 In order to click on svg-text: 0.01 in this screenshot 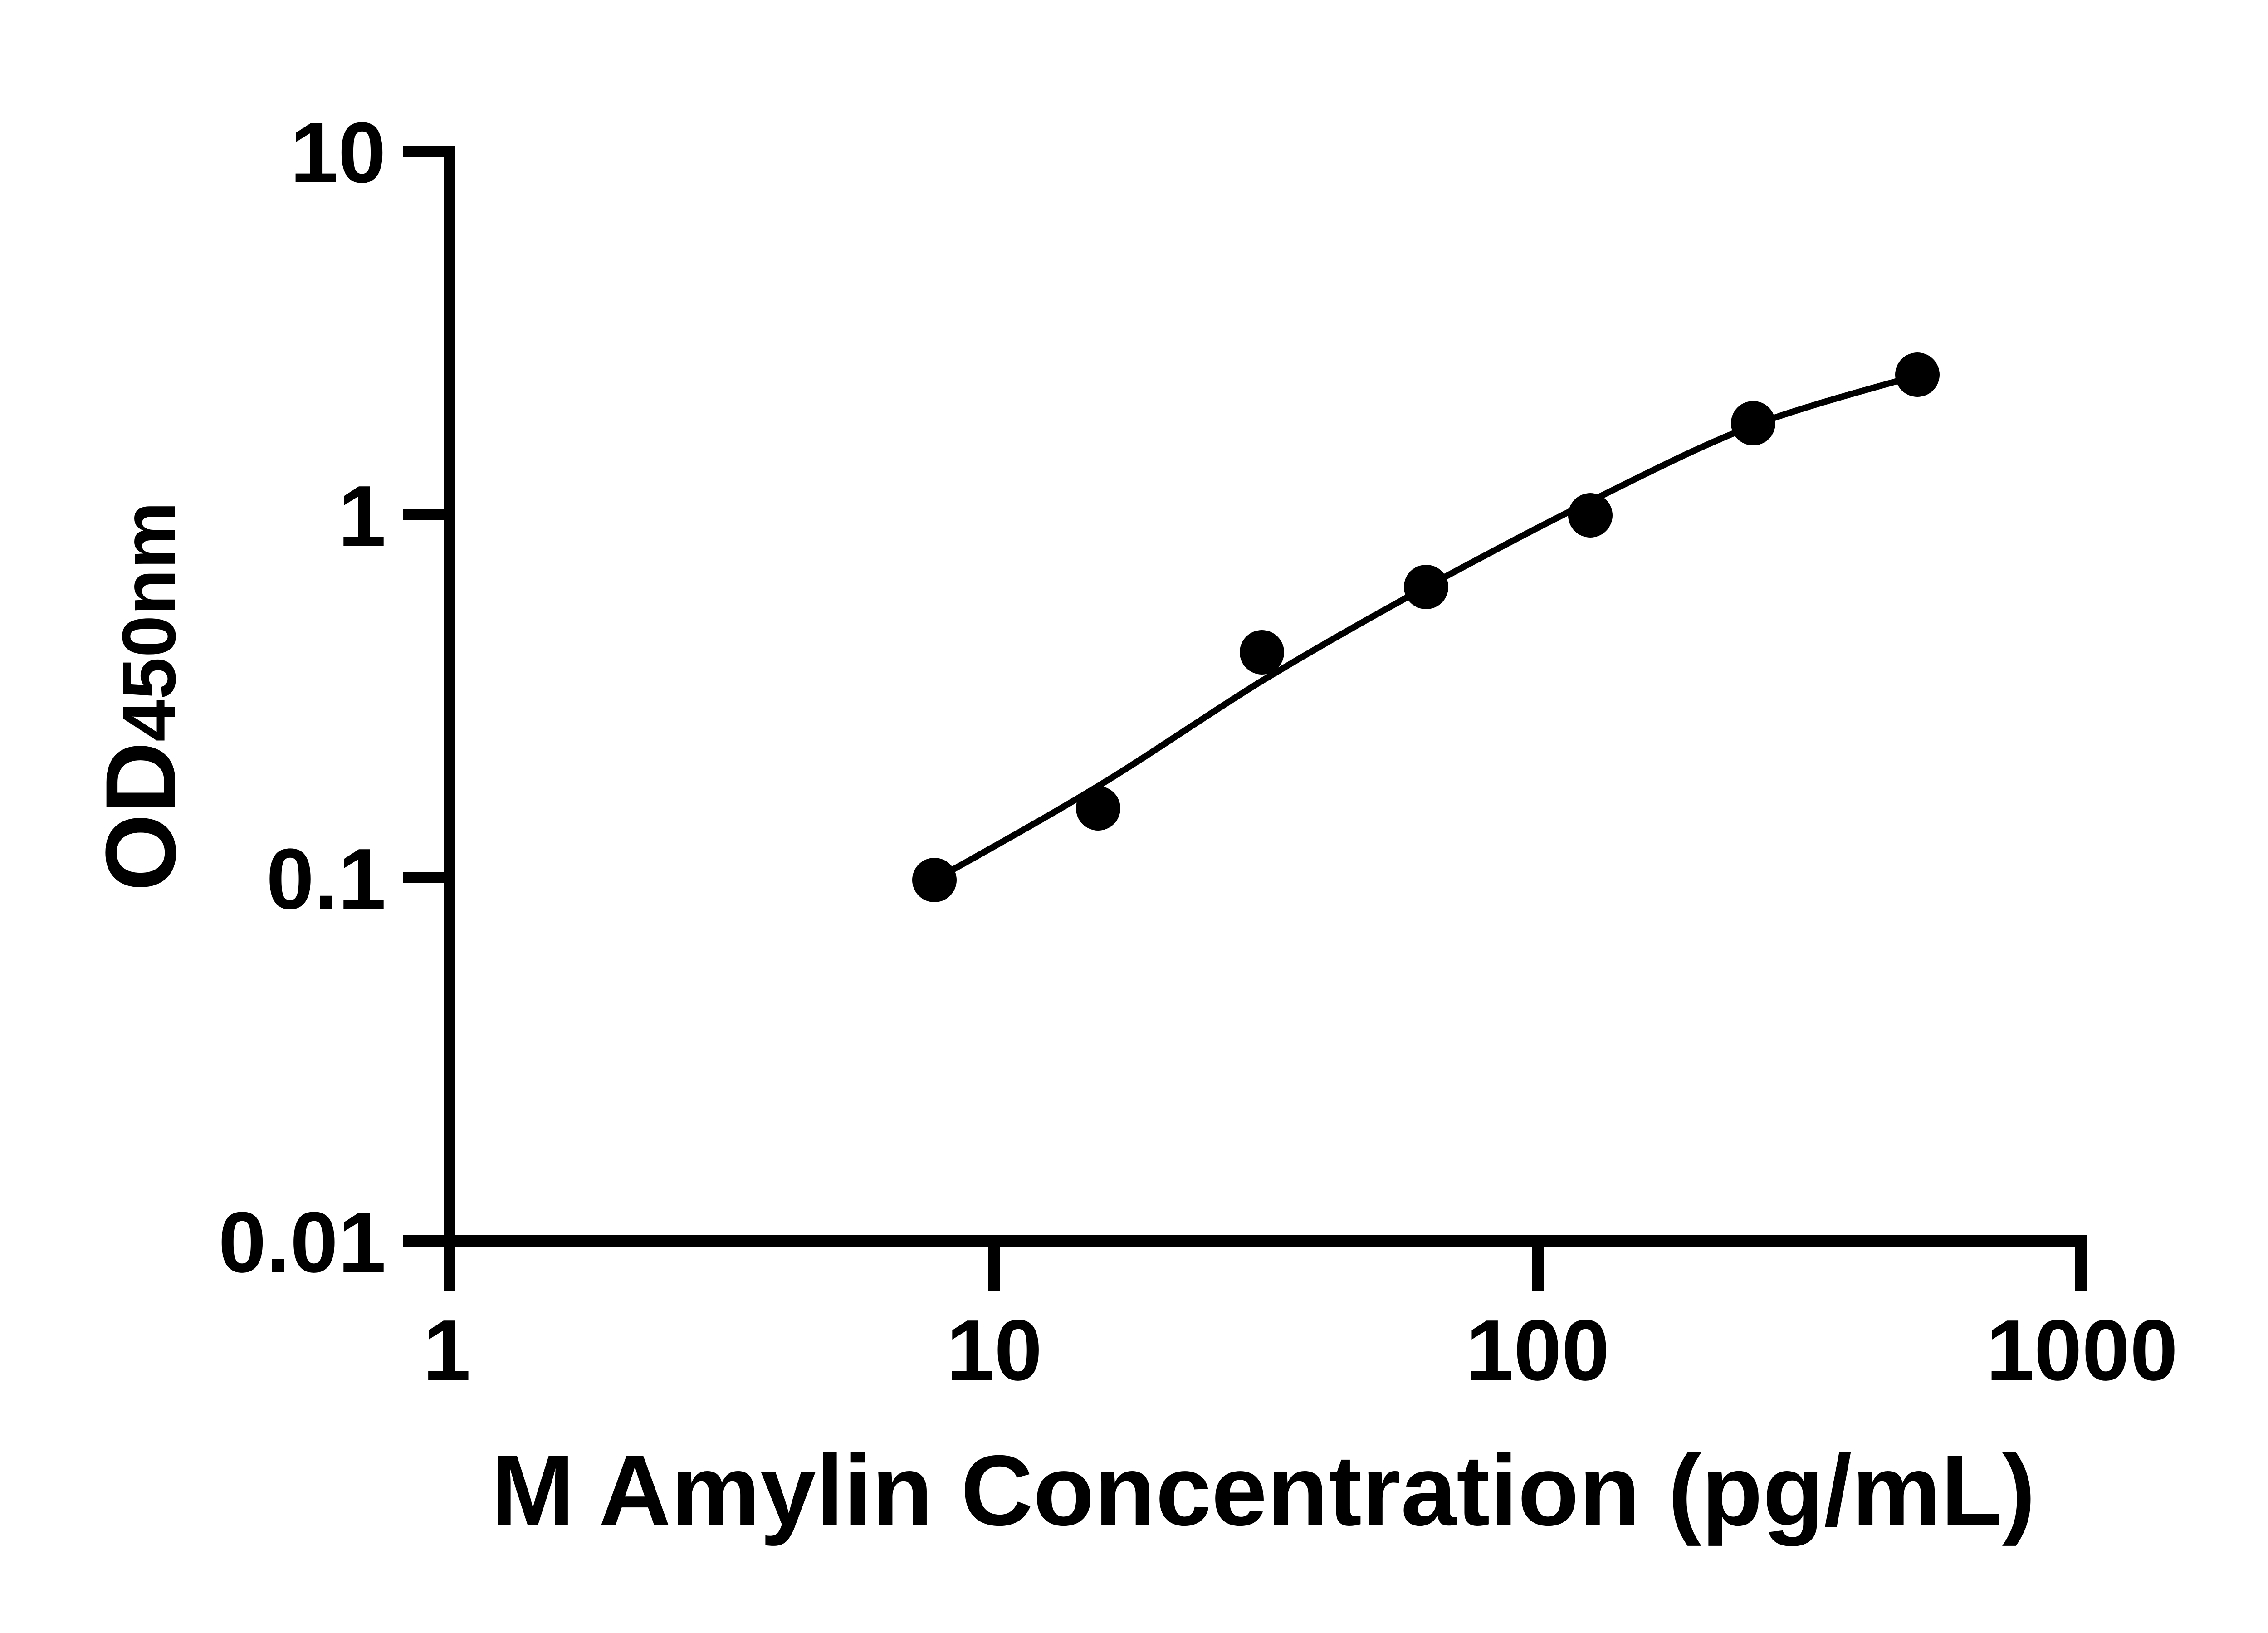, I will do `click(302, 1242)`.